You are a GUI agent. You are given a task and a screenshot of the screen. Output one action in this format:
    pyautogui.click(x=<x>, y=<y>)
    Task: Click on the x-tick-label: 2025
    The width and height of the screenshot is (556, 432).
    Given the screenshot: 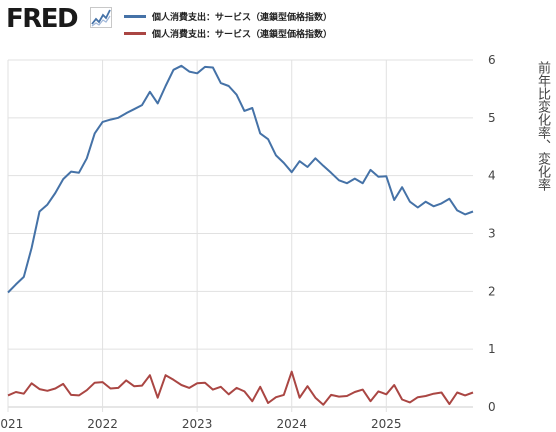 What is the action you would take?
    pyautogui.click(x=386, y=424)
    